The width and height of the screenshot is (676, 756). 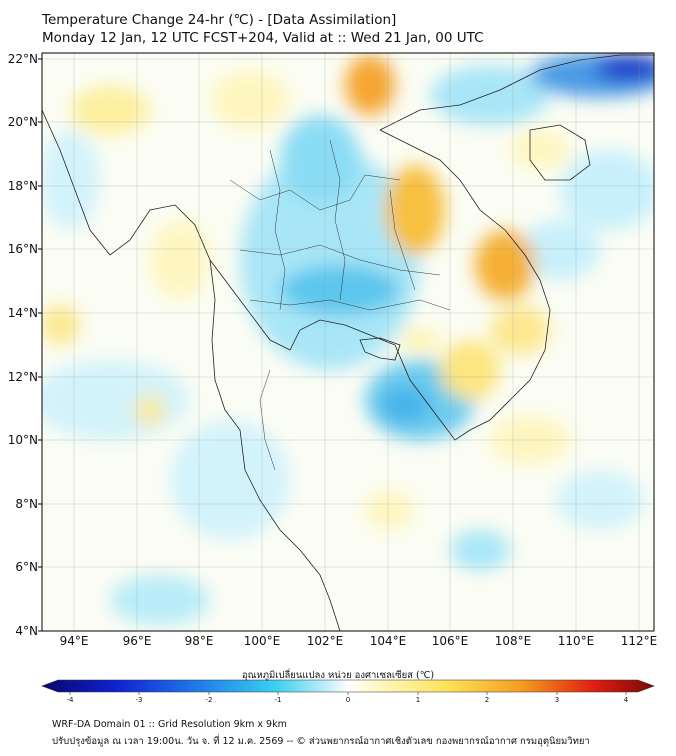 I want to click on lon-label: 102°E, so click(x=325, y=641).